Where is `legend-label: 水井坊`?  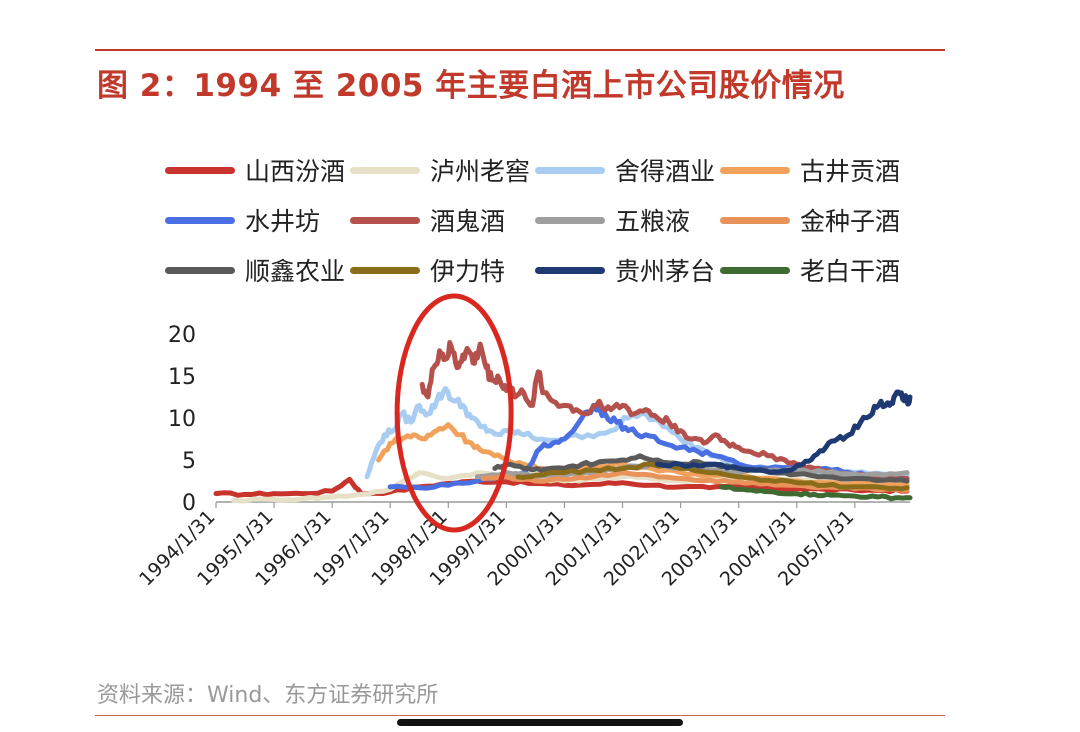 legend-label: 水井坊 is located at coordinates (283, 221).